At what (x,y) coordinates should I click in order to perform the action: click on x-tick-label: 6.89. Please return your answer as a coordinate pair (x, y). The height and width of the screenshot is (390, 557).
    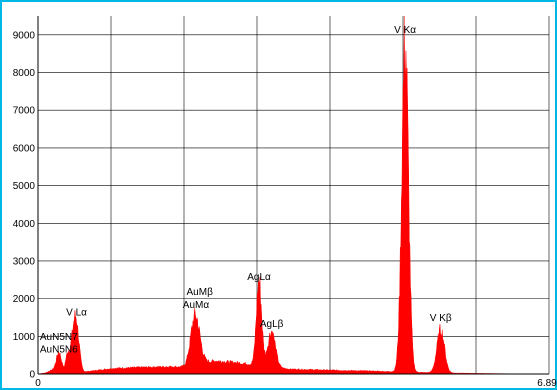
    Looking at the image, I should click on (547, 383).